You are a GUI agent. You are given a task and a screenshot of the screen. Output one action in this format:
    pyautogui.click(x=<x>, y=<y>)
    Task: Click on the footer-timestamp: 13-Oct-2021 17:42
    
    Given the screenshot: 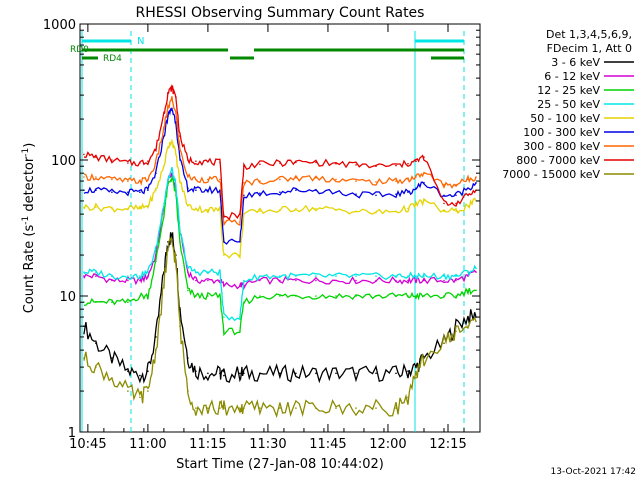 What is the action you would take?
    pyautogui.click(x=593, y=472)
    